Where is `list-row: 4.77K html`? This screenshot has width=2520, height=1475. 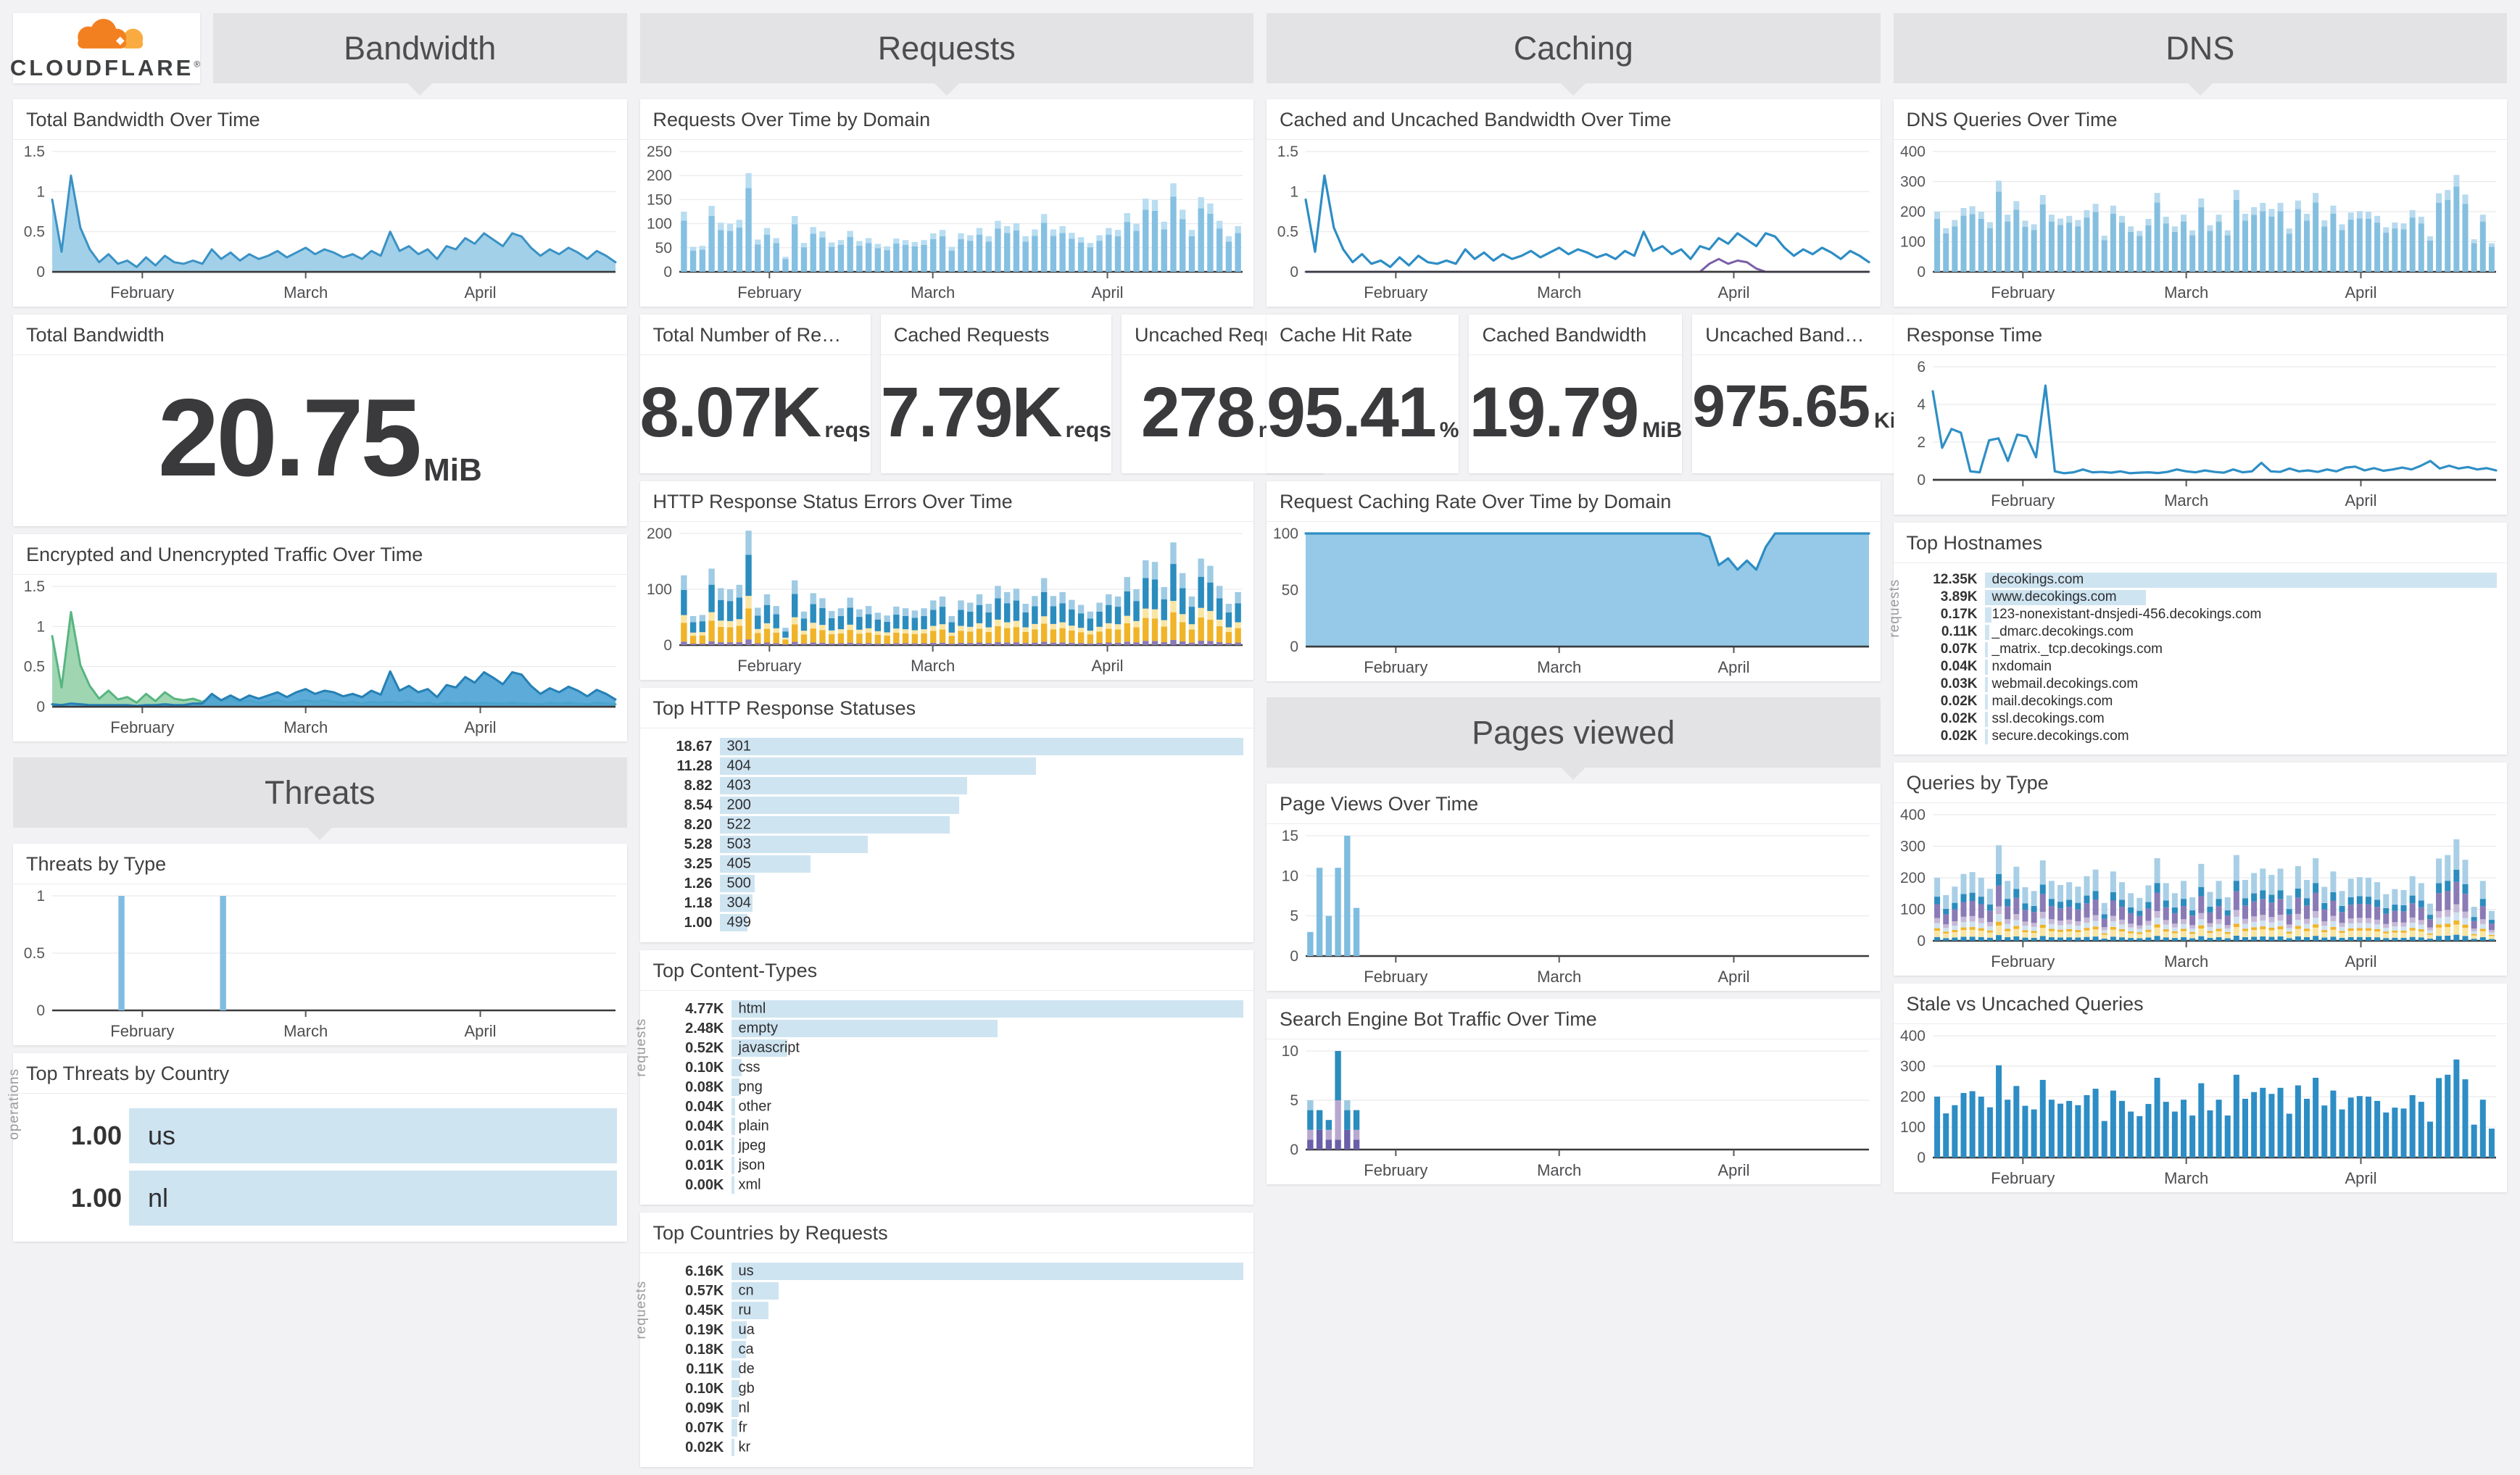
list-row: 4.77K html is located at coordinates (952, 1009).